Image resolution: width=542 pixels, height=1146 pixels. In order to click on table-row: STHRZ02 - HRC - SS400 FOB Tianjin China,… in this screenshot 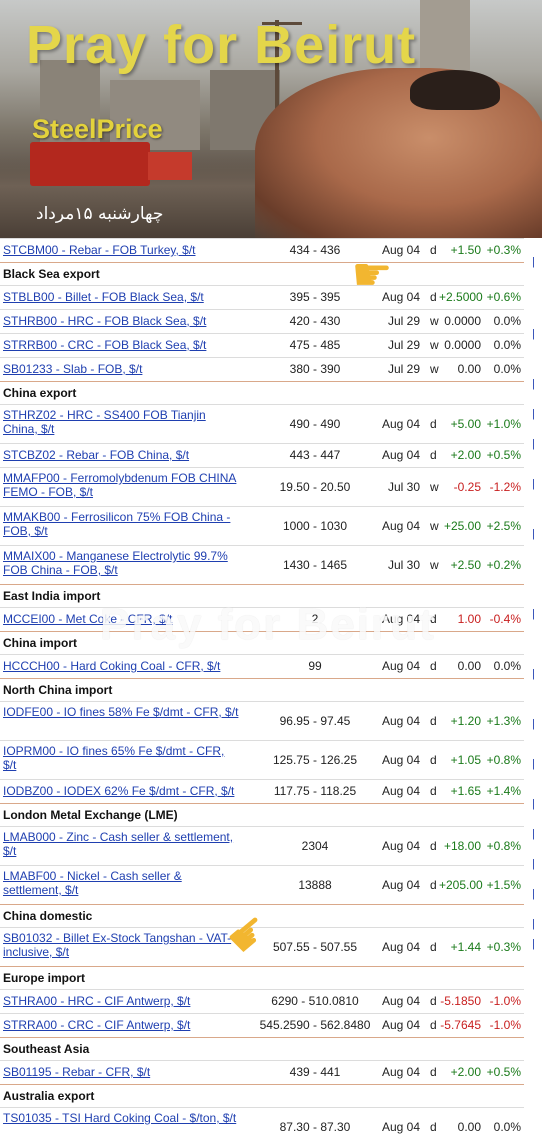, I will do `click(262, 423)`.